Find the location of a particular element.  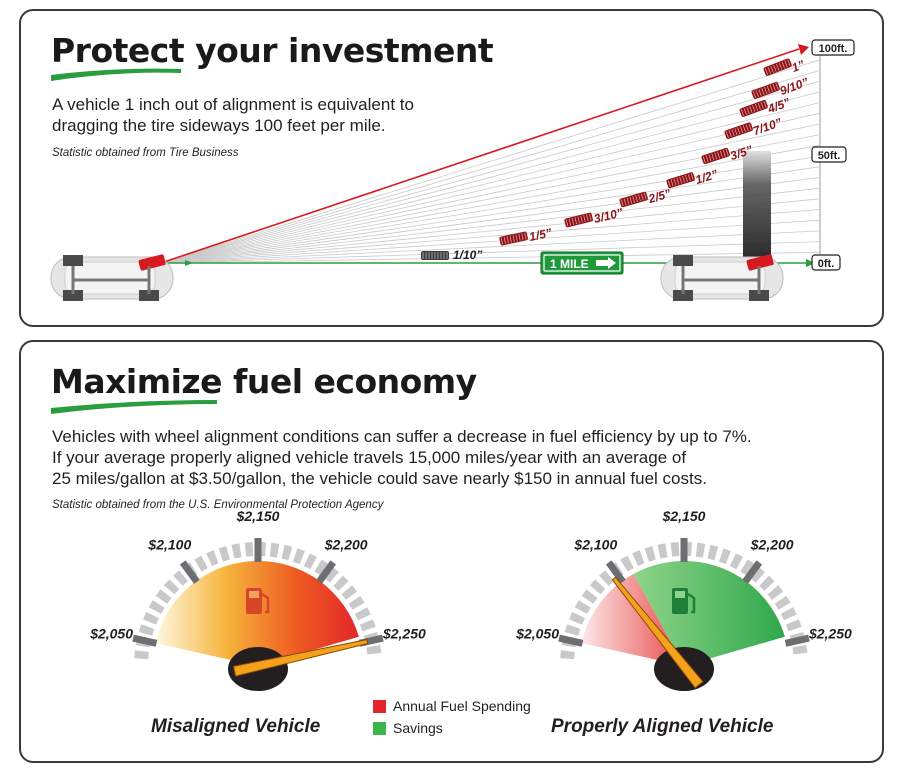

tire-label: 4/5” is located at coordinates (778, 105).